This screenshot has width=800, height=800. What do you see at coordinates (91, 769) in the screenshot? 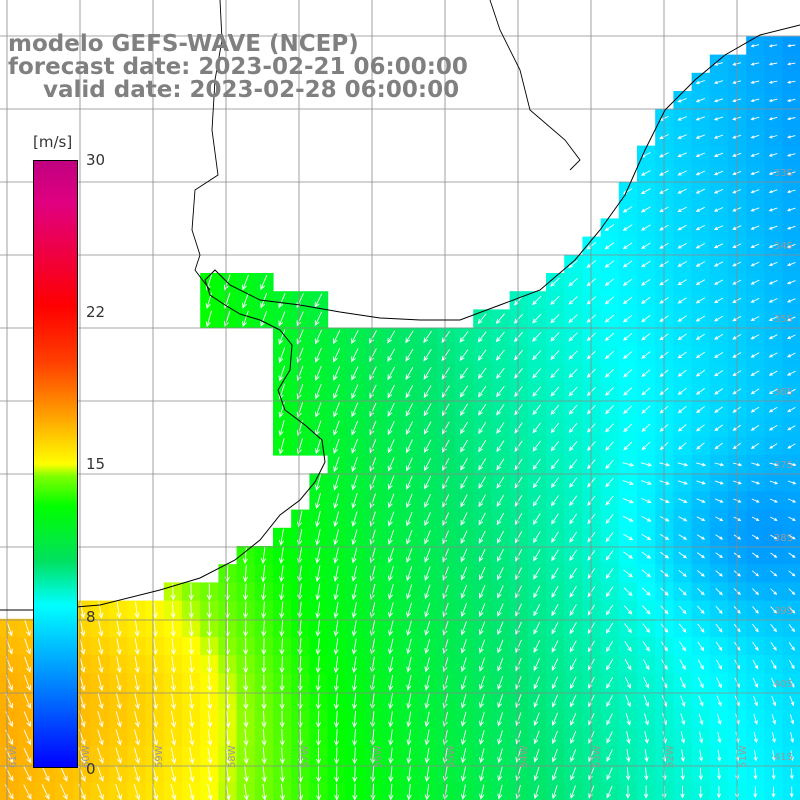
I see `colorbar-label-0: 0` at bounding box center [91, 769].